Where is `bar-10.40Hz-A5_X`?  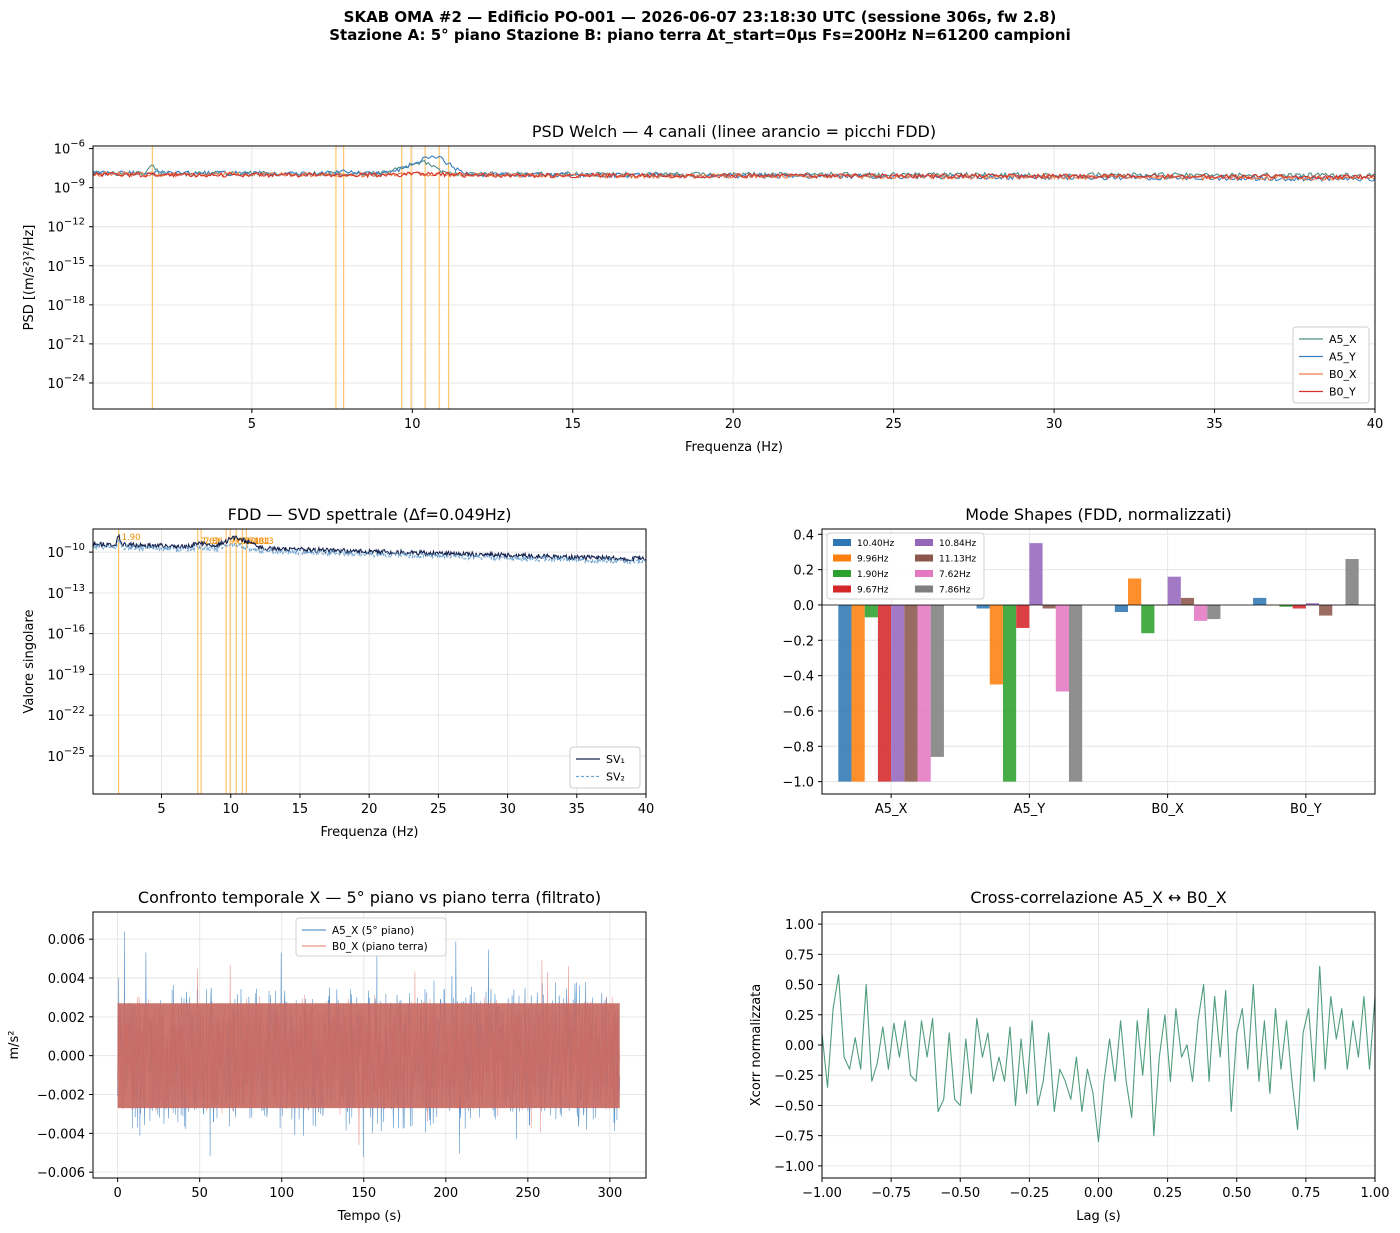 bar-10.40Hz-A5_X is located at coordinates (845, 693).